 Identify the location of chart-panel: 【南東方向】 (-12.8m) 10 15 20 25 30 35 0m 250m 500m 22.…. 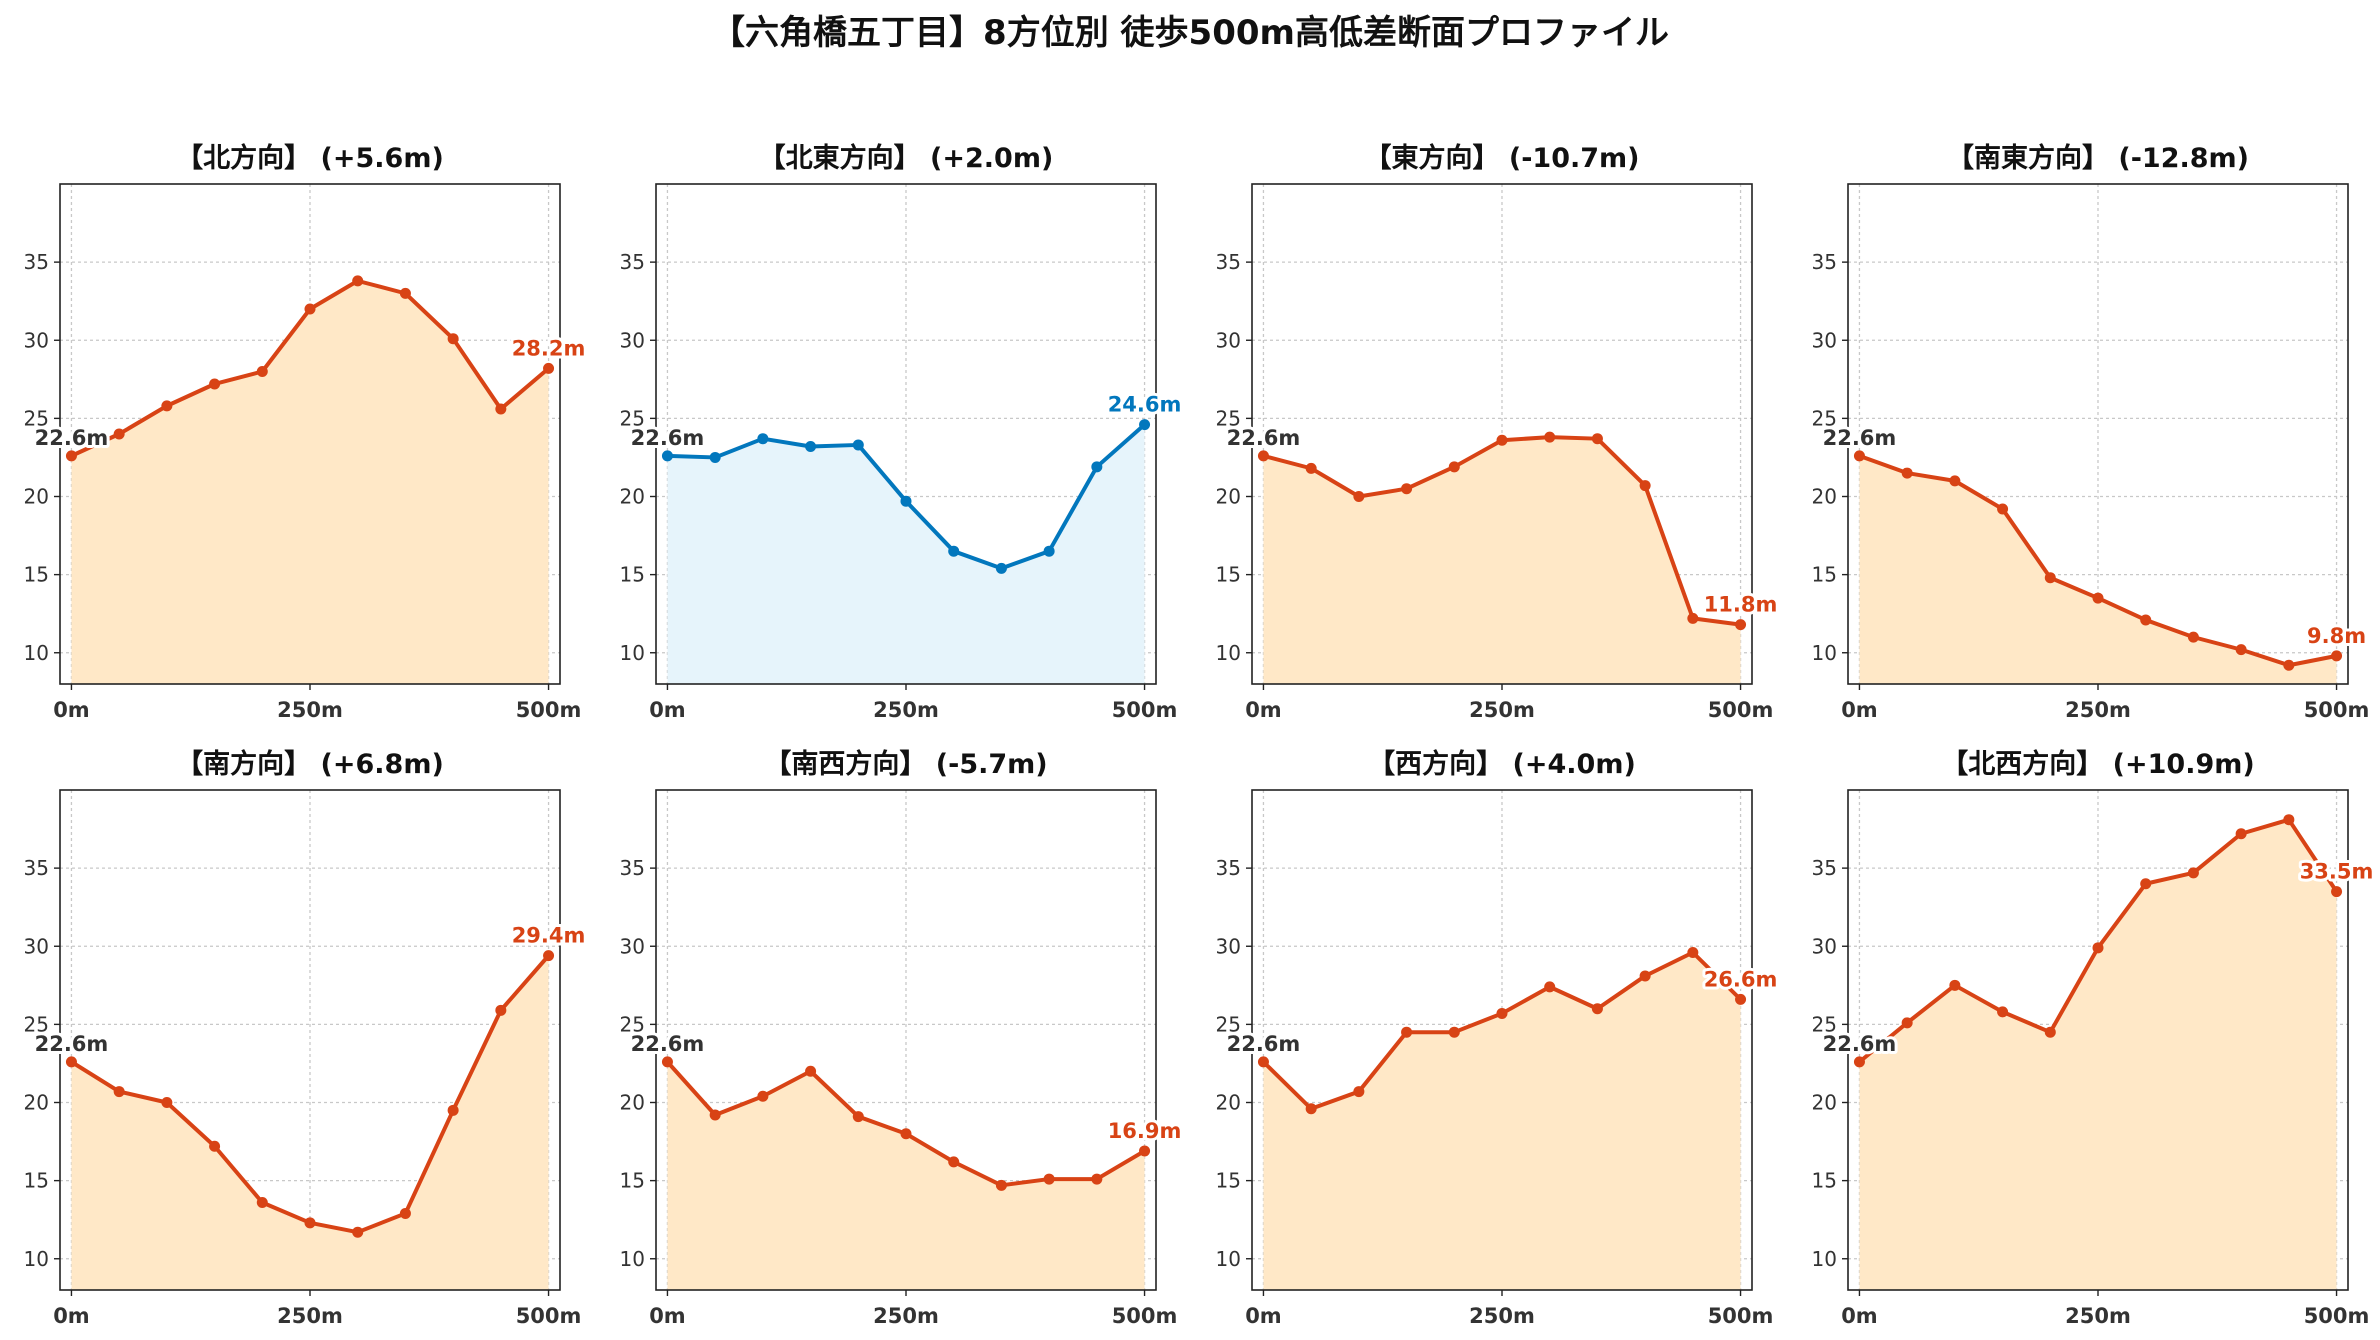
(2091, 432).